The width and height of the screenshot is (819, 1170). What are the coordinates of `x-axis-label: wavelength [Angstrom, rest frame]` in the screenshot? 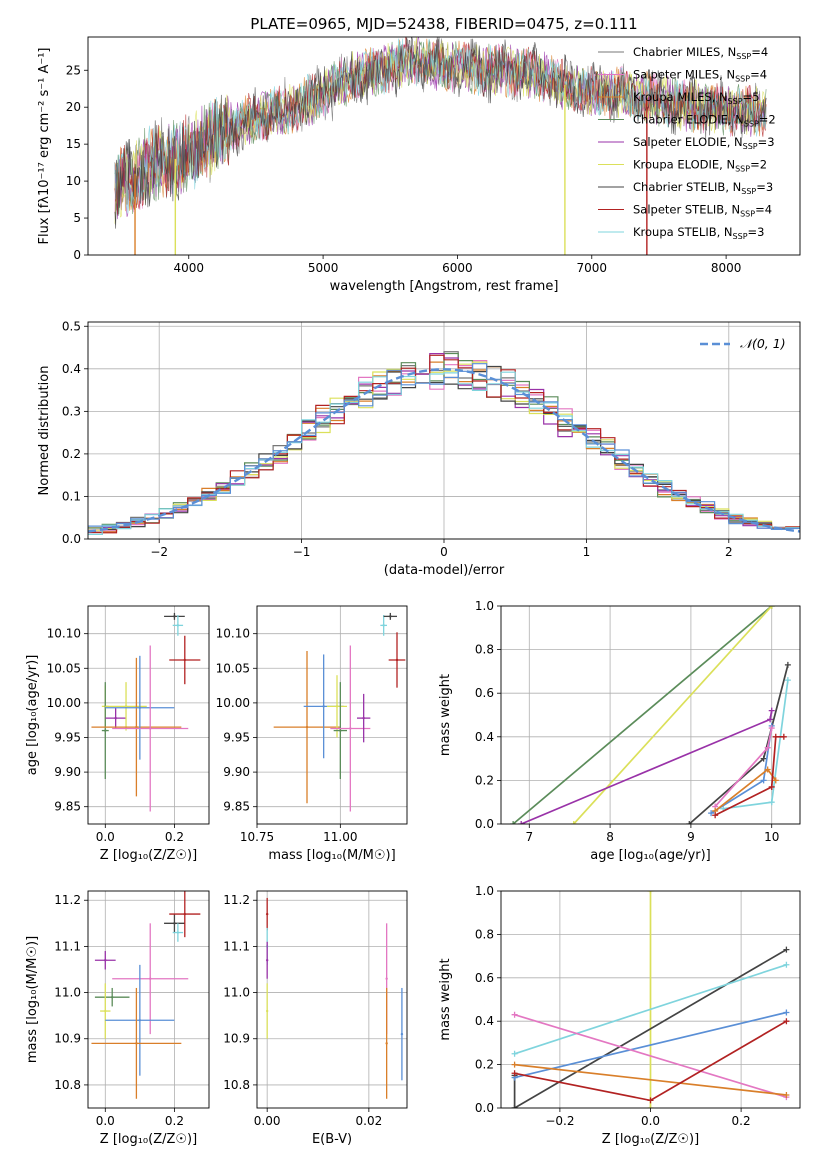 It's located at (444, 286).